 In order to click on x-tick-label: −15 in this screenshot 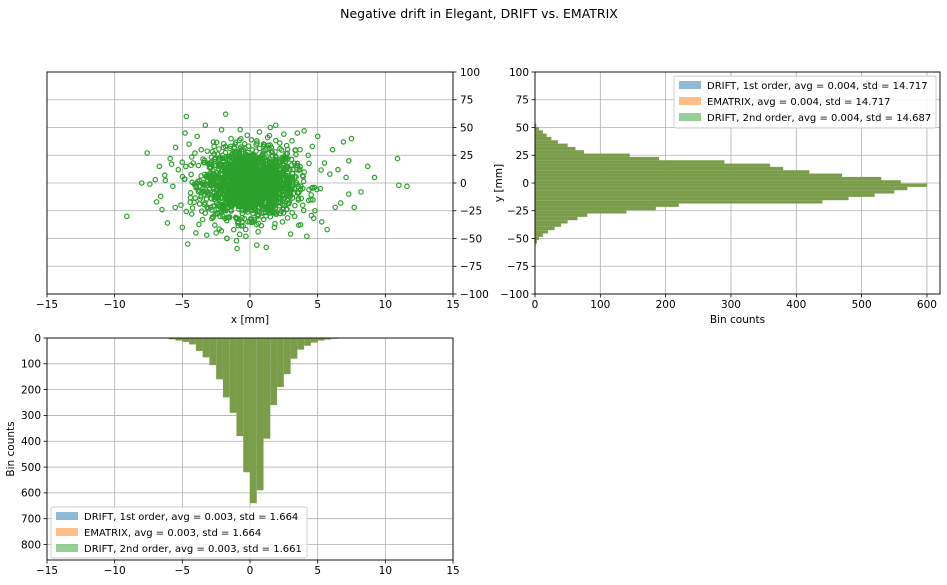, I will do `click(47, 571)`.